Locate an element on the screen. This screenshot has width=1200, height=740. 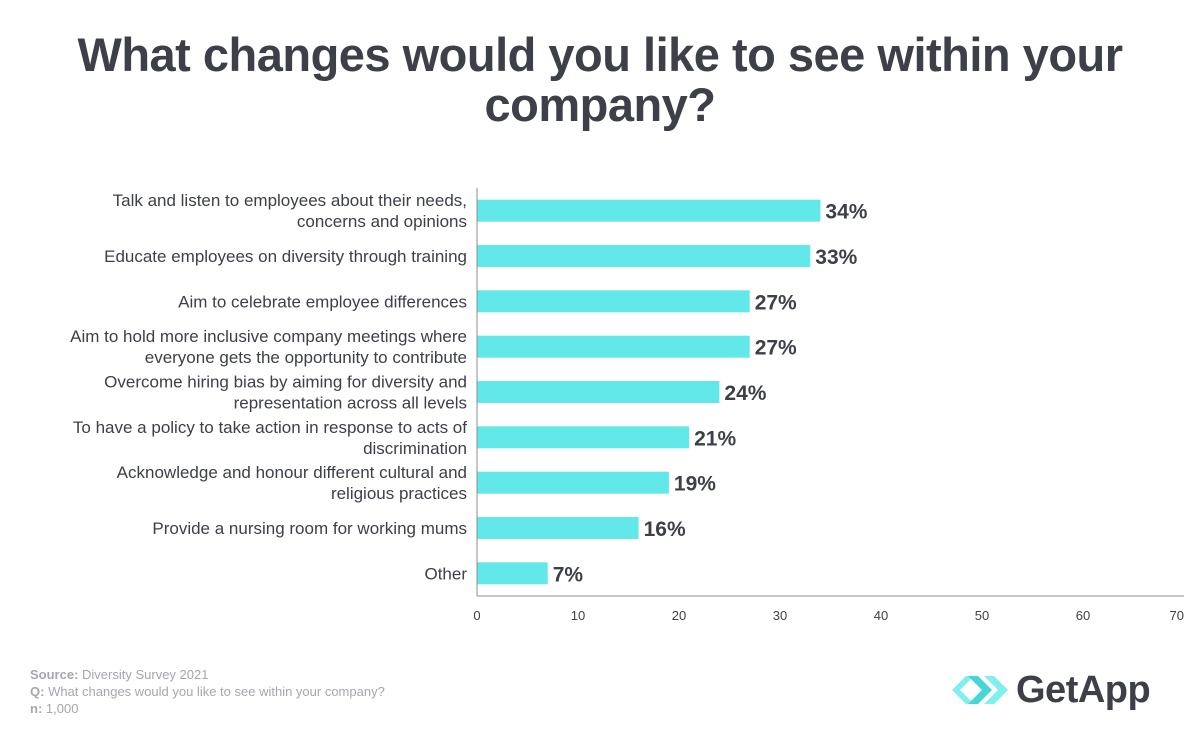
category-label-2: Aim to celebrate employee differences is located at coordinates (322, 301).